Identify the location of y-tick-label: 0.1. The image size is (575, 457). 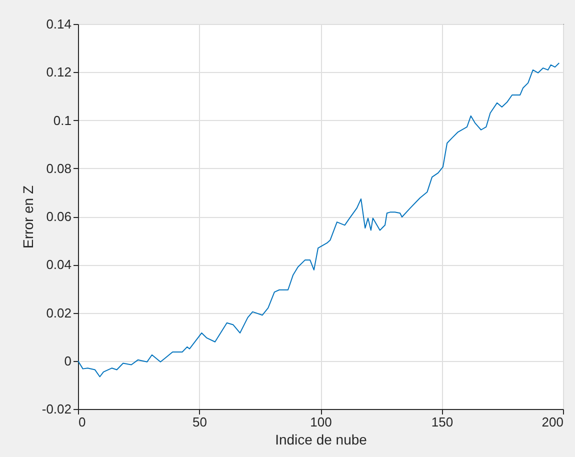
(62, 120).